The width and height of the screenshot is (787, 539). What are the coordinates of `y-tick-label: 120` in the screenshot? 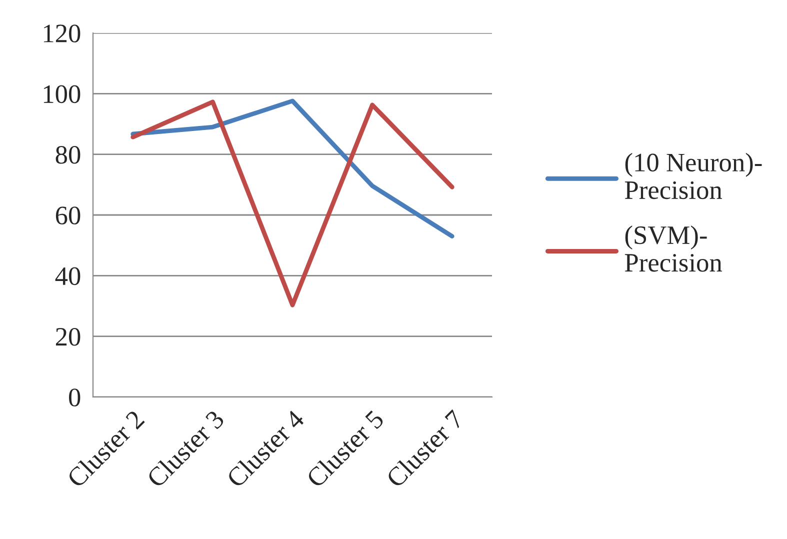 It's located at (62, 33).